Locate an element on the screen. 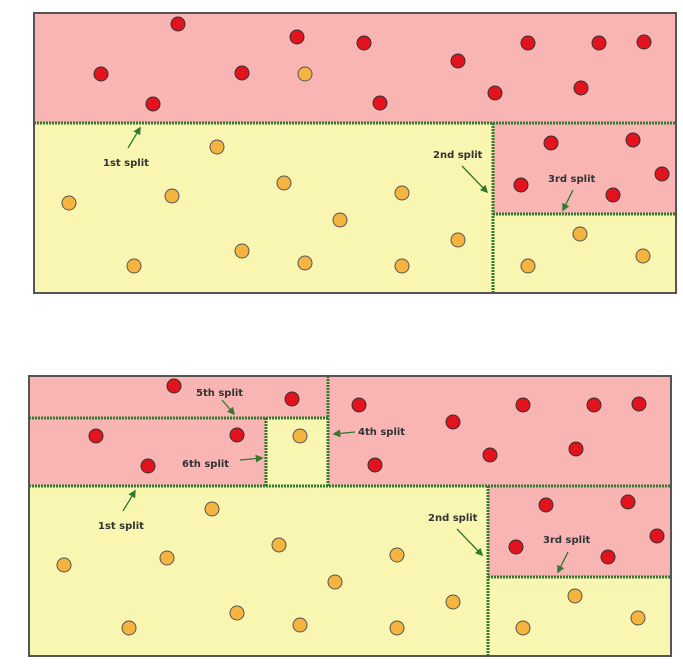 The height and width of the screenshot is (668, 683). split4-arrow is located at coordinates (344, 433).